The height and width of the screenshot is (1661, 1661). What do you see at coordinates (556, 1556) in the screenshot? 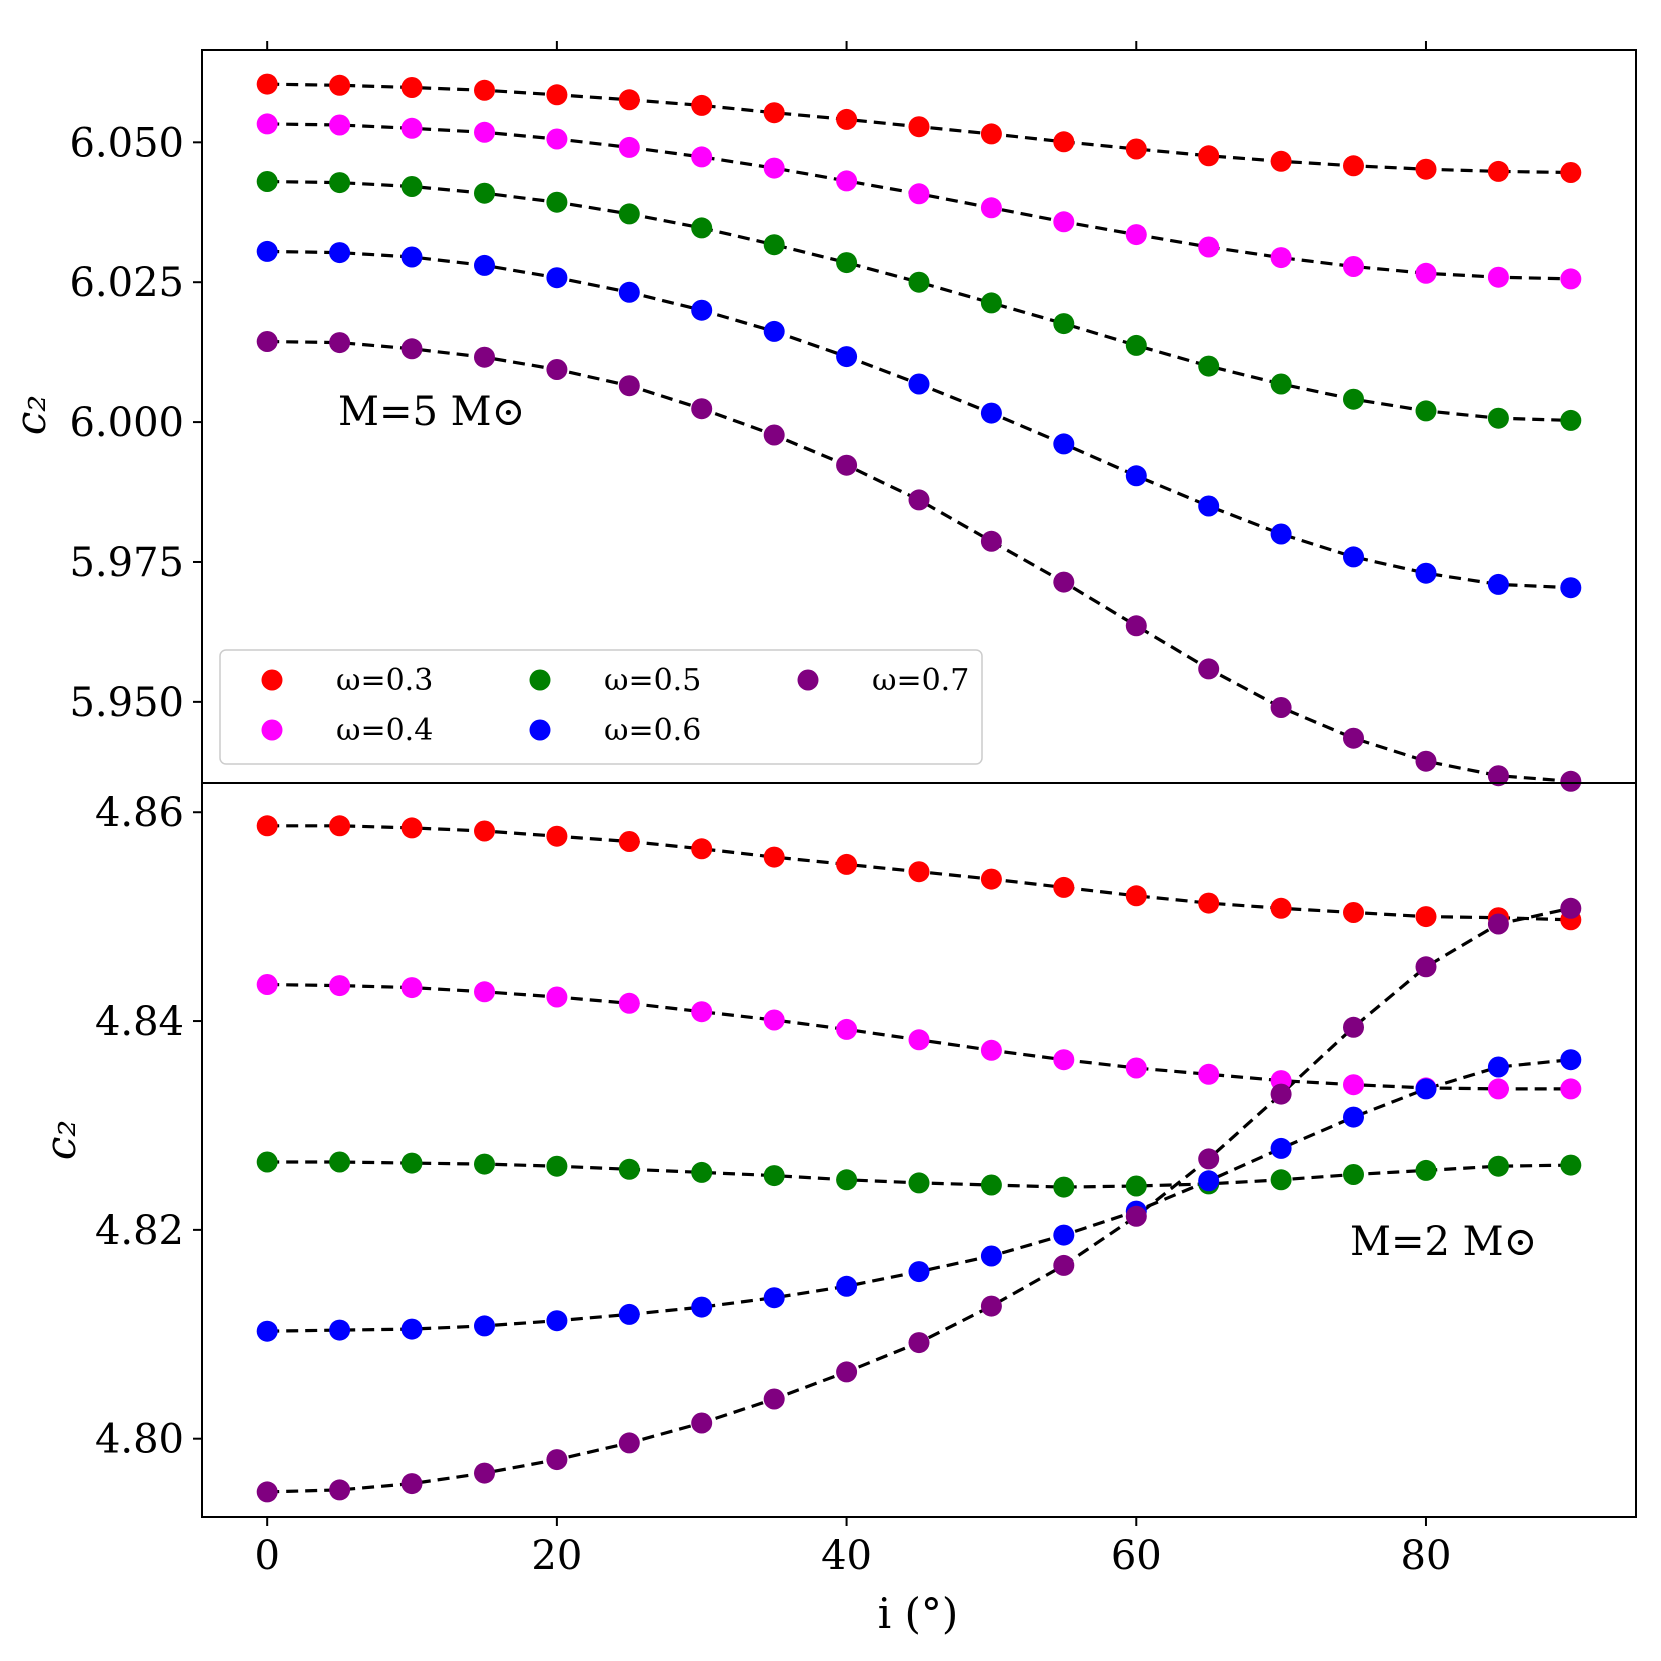
I see `x-tick-label: 20` at bounding box center [556, 1556].